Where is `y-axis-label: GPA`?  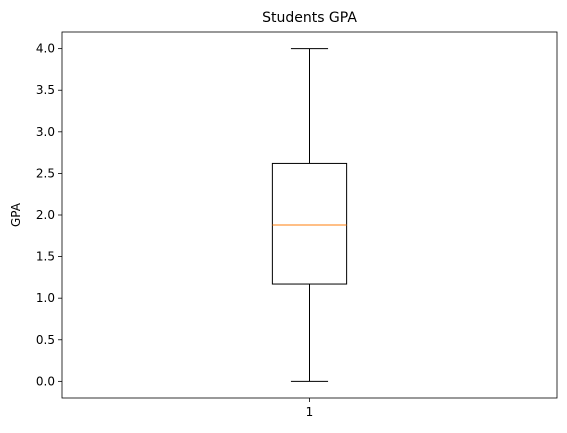
y-axis-label: GPA is located at coordinates (16, 214).